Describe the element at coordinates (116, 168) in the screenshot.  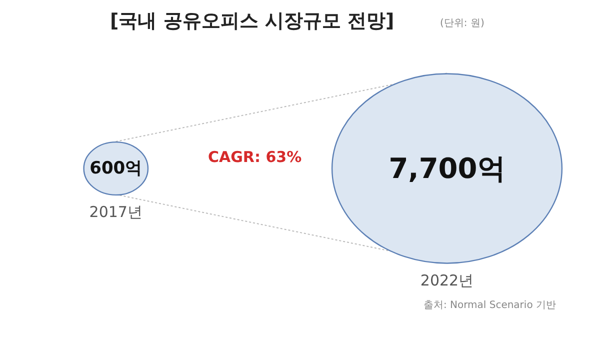
I see `data-label: 600억` at that location.